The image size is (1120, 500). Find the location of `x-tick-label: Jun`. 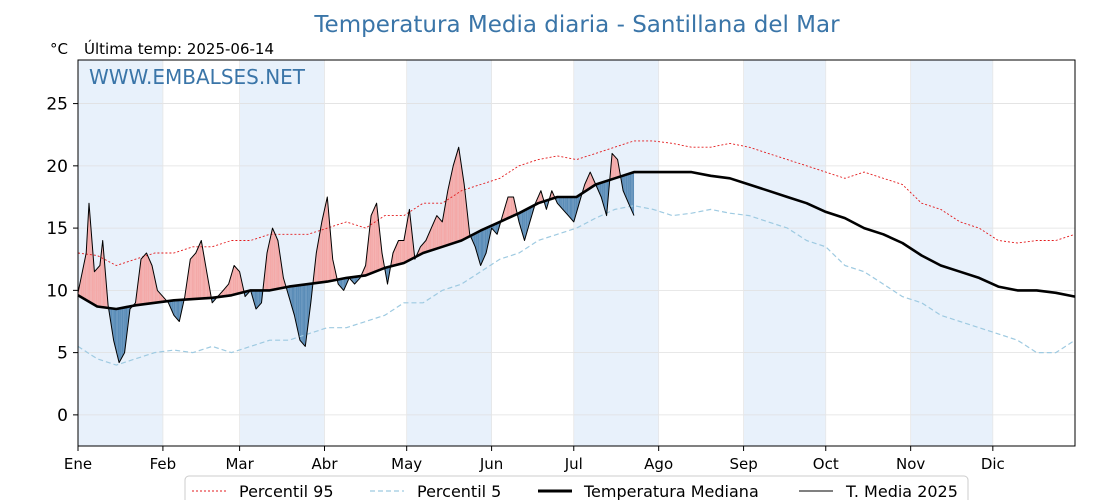

x-tick-label: Jun is located at coordinates (491, 464).